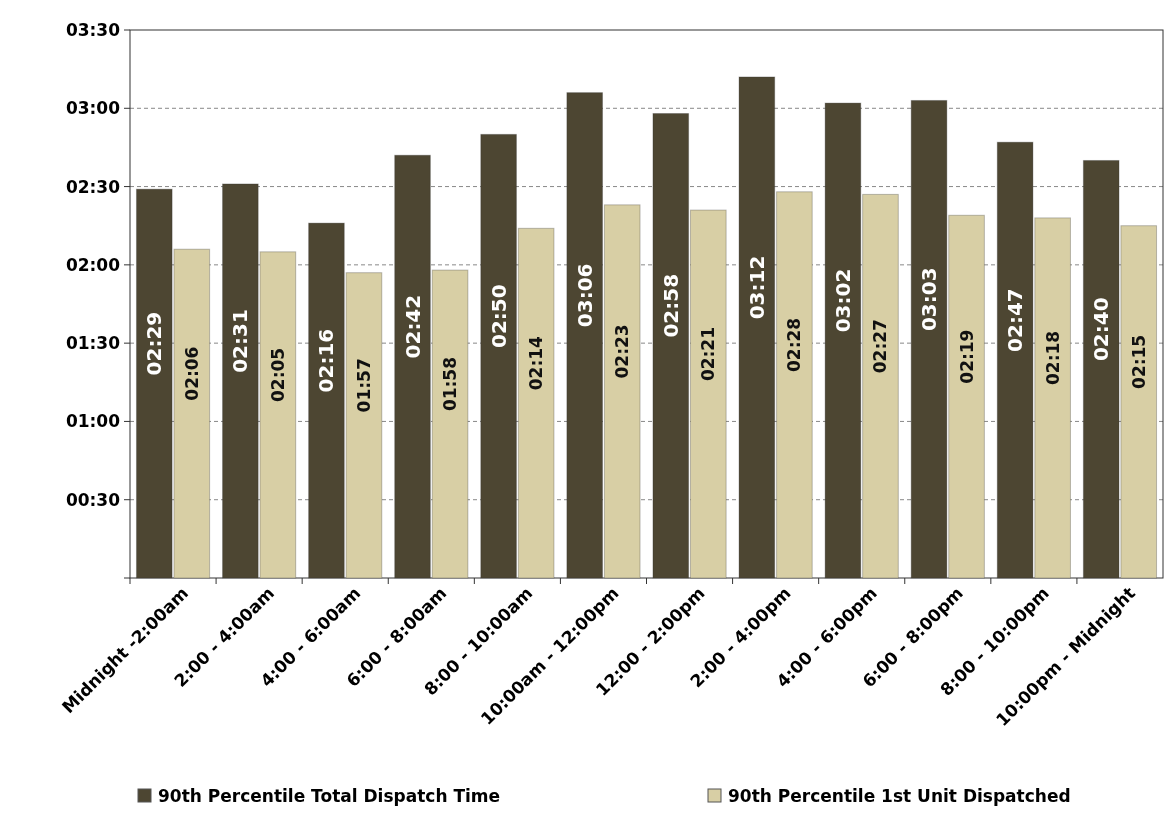 Image resolution: width=1175 pixels, height=818 pixels. I want to click on data-label: 02:14, so click(536, 363).